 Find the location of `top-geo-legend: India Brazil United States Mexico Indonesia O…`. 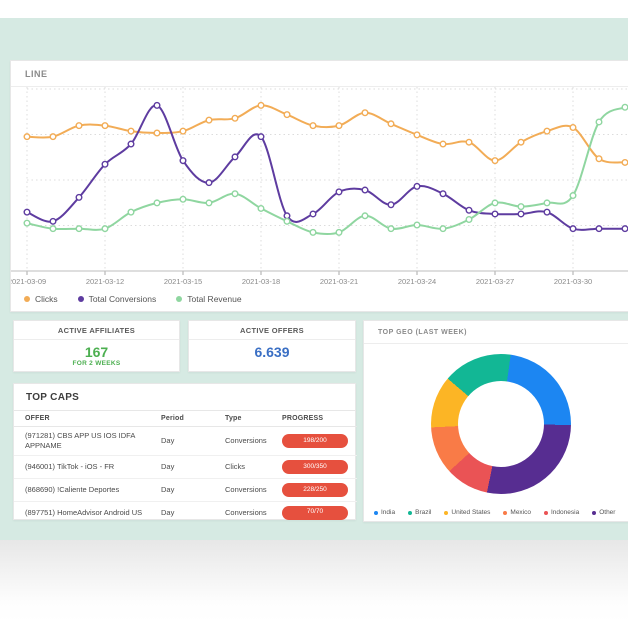

top-geo-legend: India Brazil United States Mexico Indonesia O… is located at coordinates (494, 512).